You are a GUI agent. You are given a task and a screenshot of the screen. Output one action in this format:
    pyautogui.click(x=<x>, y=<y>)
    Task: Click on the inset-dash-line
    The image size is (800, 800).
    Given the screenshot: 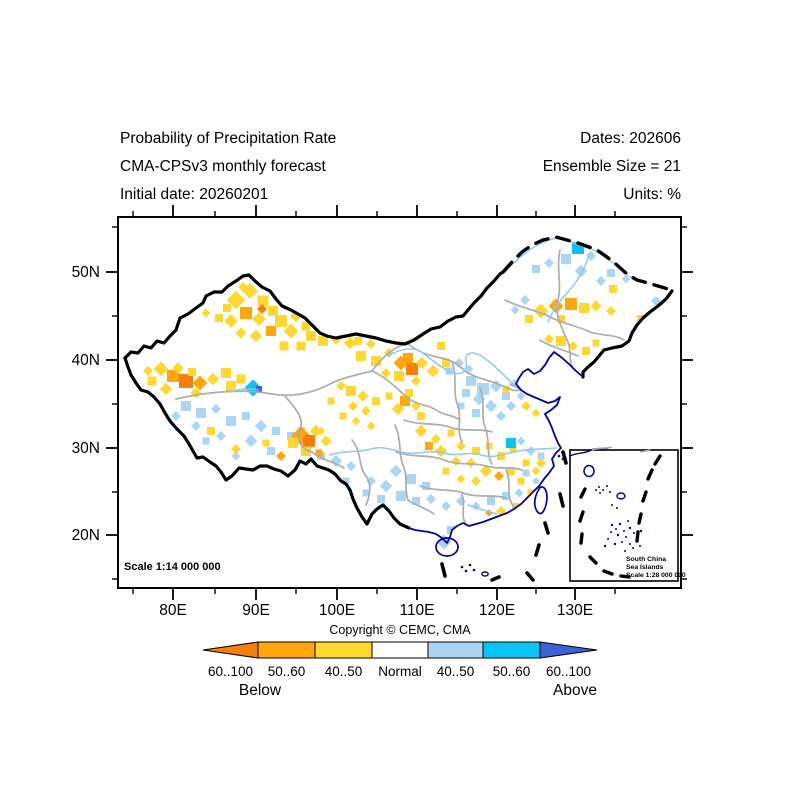 What is the action you would take?
    pyautogui.click(x=620, y=516)
    